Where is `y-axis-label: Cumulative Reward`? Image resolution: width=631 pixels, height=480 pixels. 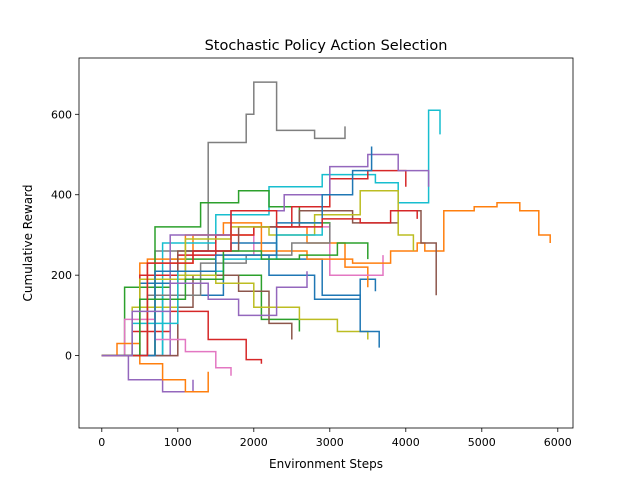
y-axis-label: Cumulative Reward is located at coordinates (28, 243).